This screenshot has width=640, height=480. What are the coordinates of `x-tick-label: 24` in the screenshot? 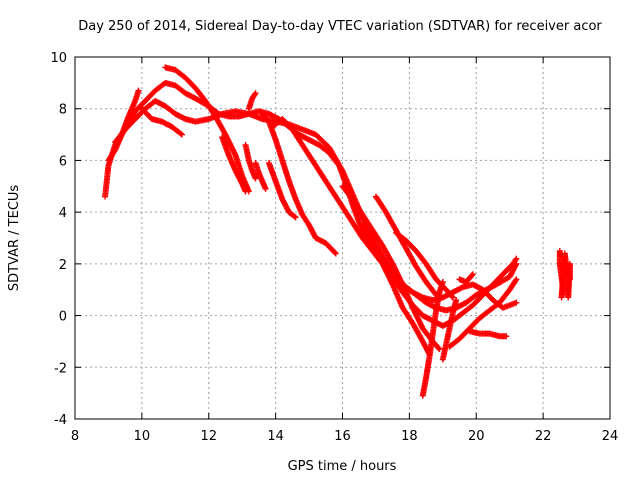 It's located at (610, 436).